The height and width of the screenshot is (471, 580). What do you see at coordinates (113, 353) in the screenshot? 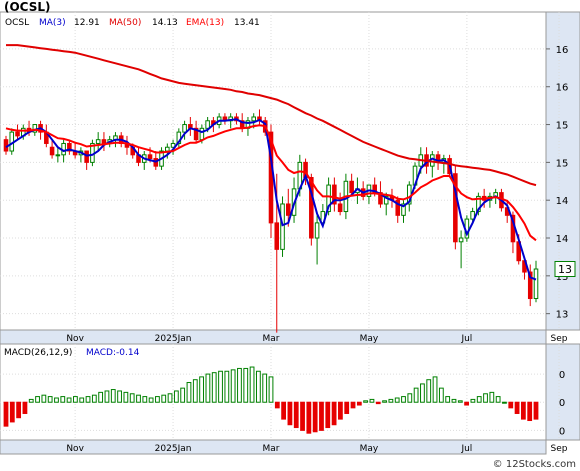
I see `macd-legend-value: MACD:-0.14` at bounding box center [113, 353].